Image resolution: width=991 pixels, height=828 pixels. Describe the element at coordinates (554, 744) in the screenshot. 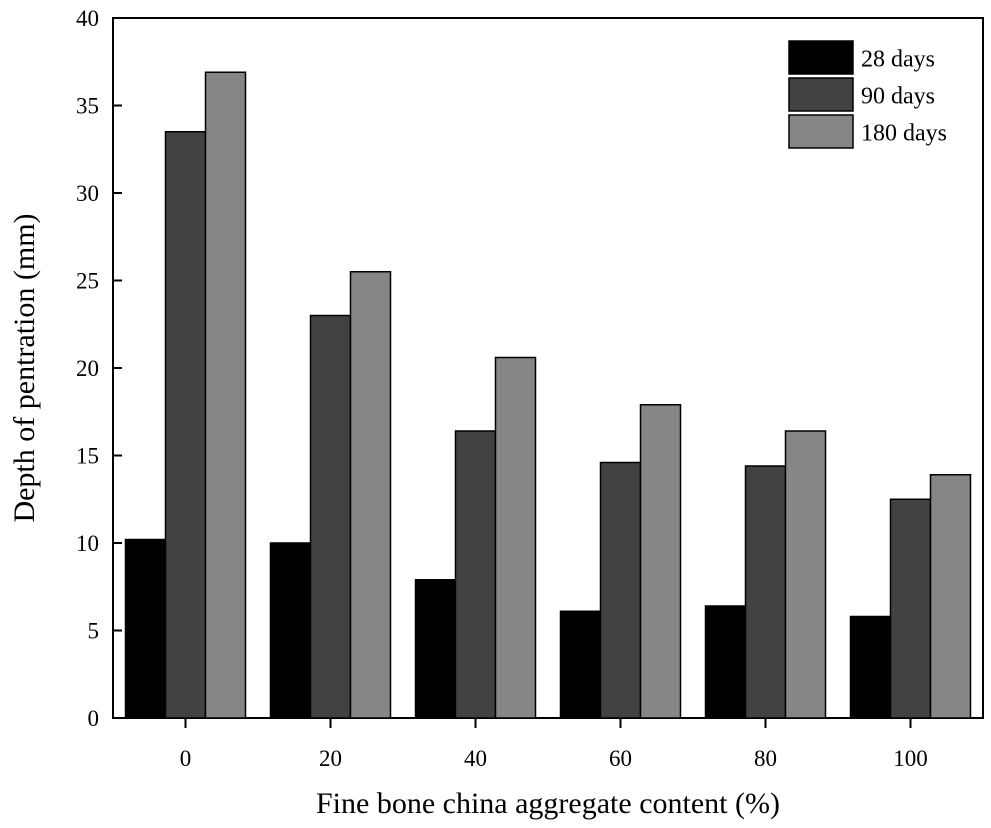

I see `x-axis: 0 20 40 60 80 100` at that location.